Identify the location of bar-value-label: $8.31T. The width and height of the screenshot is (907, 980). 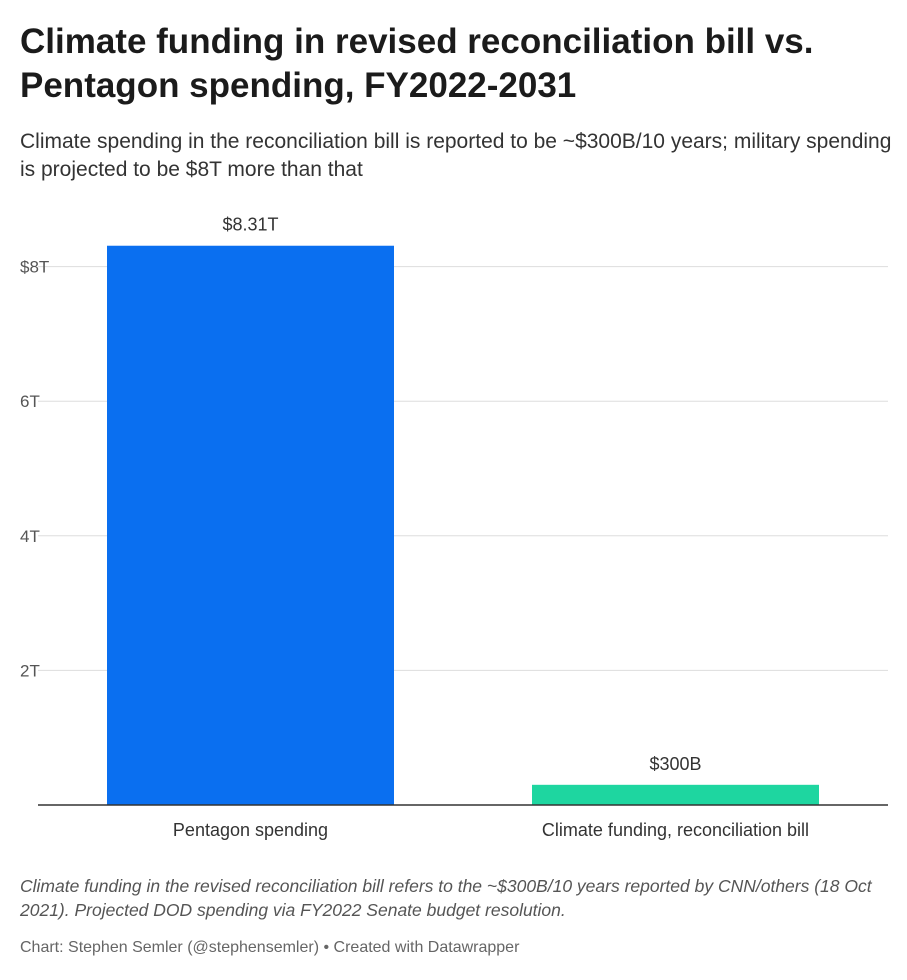
(250, 225).